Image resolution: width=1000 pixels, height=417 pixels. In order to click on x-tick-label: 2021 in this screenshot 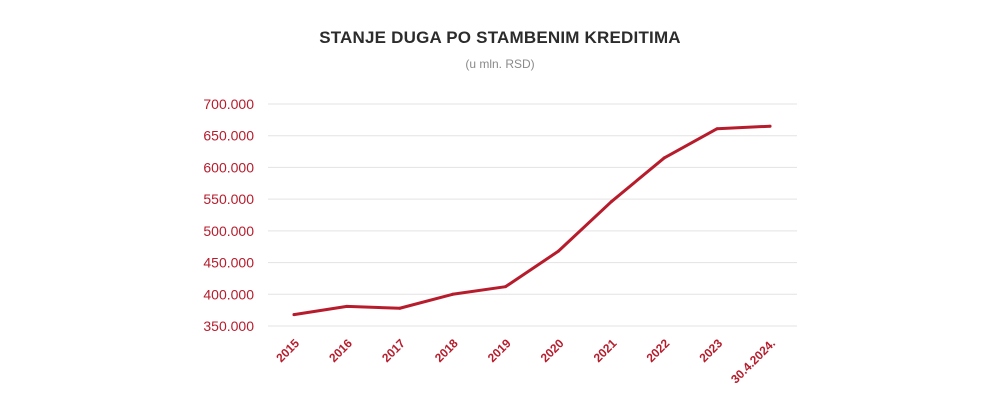, I will do `click(605, 350)`.